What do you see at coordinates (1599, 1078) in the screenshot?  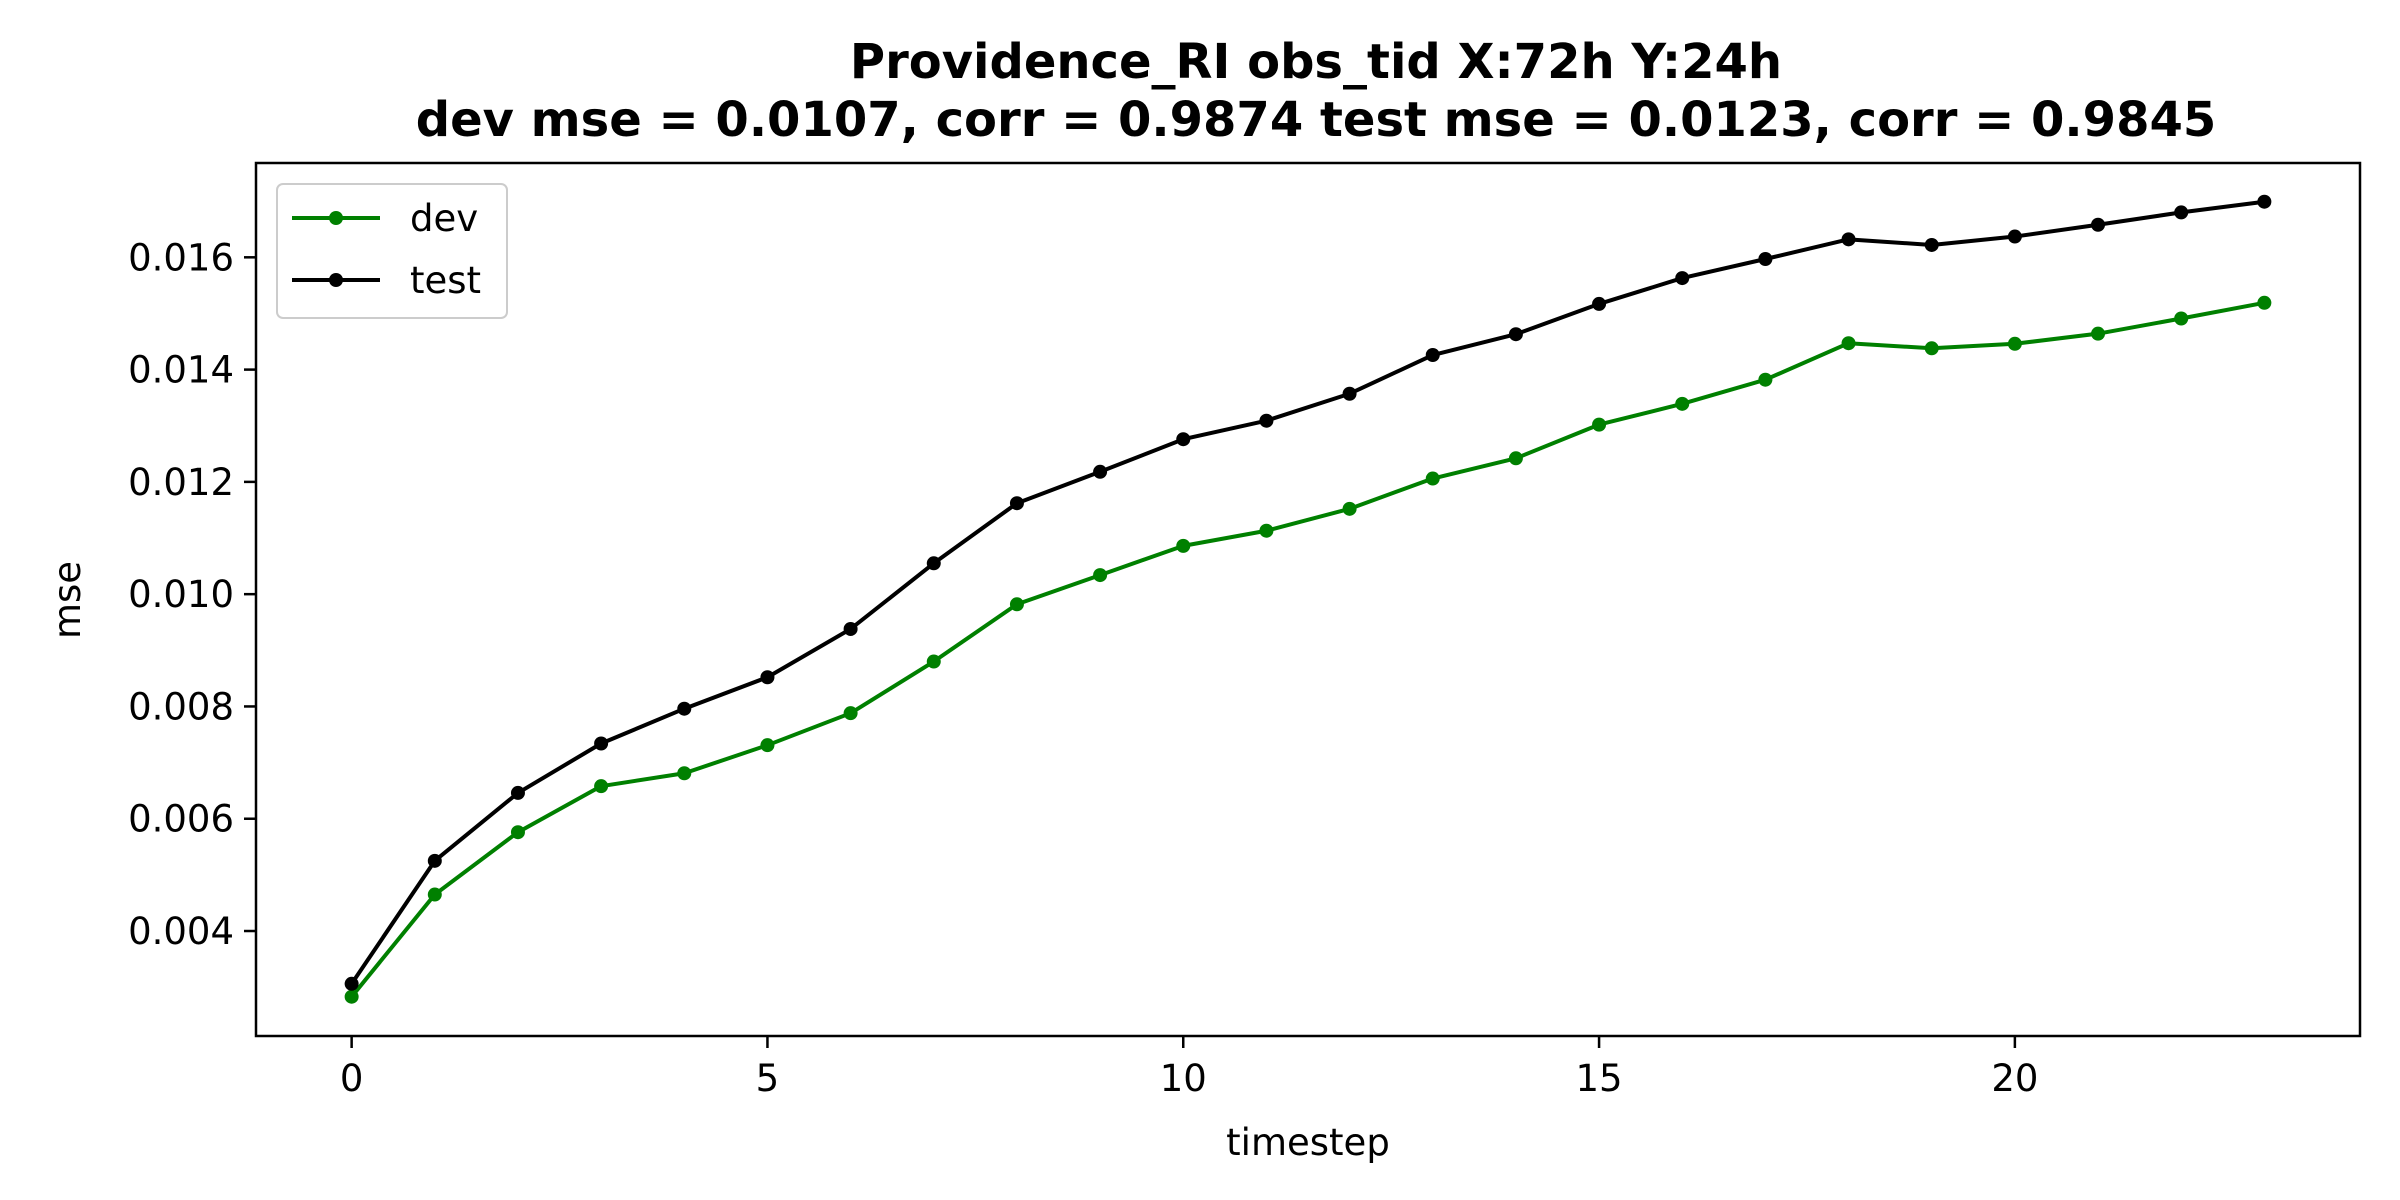 I see `x-tick-label: 15` at bounding box center [1599, 1078].